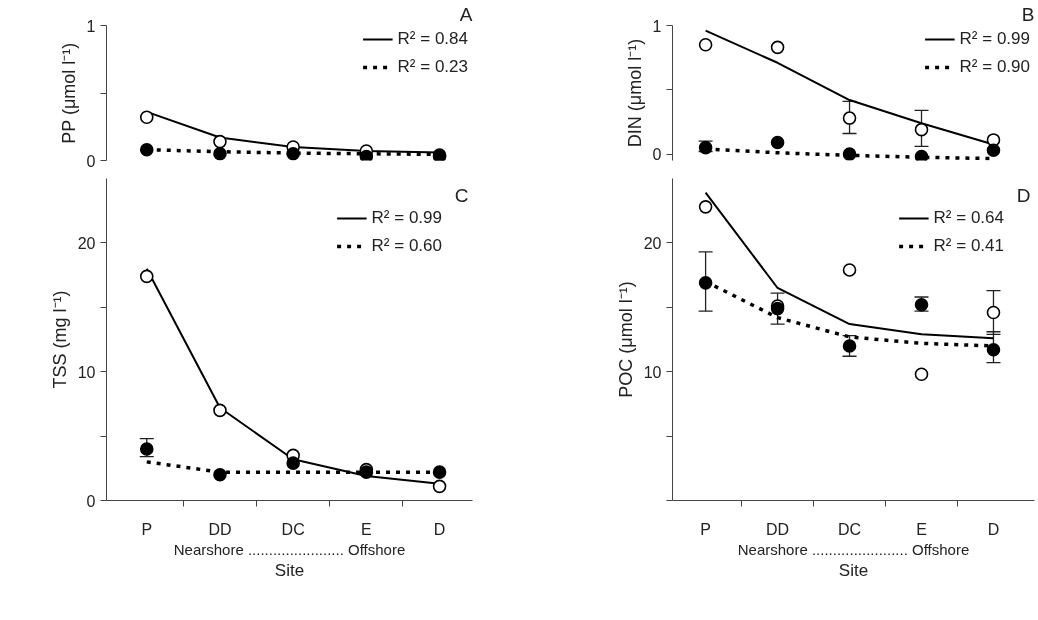 The height and width of the screenshot is (620, 1038). I want to click on y-axis-title: DIN (μmol l⁻¹), so click(634, 93).